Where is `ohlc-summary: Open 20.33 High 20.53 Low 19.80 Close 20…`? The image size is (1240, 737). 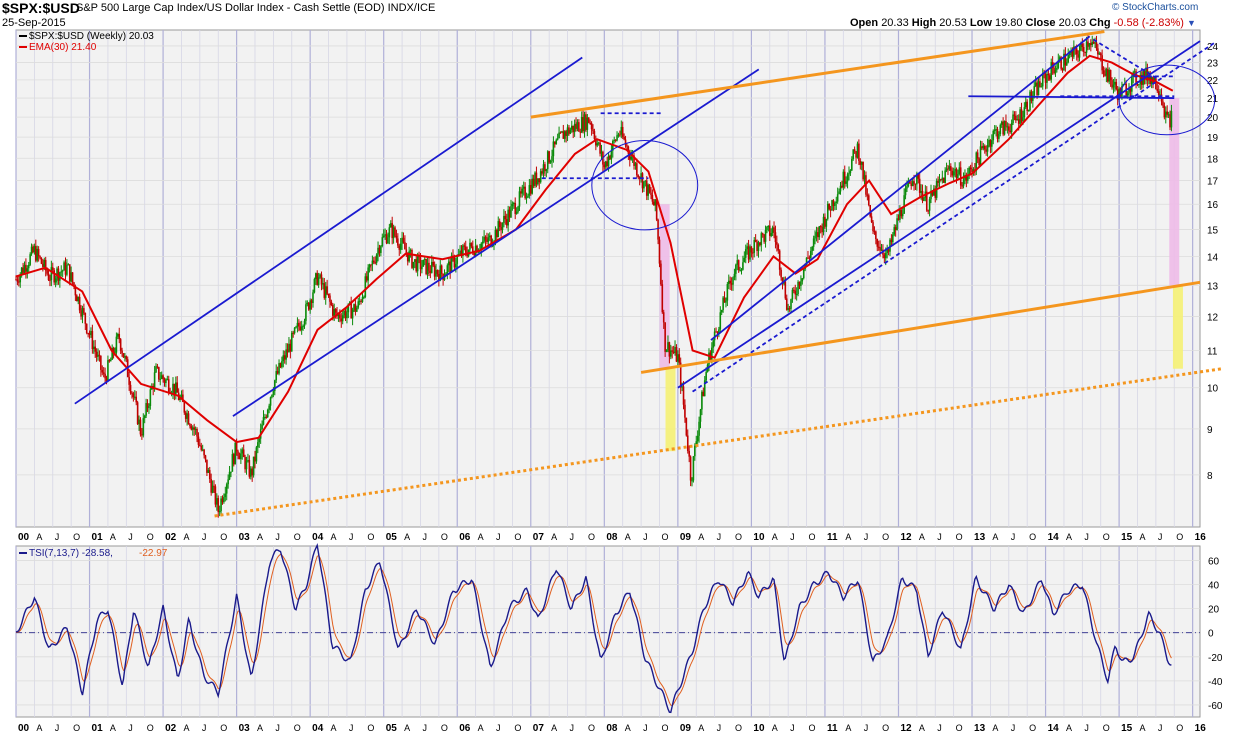
ohlc-summary: Open 20.33 High 20.53 Low 19.80 Close 20… is located at coordinates (1023, 23).